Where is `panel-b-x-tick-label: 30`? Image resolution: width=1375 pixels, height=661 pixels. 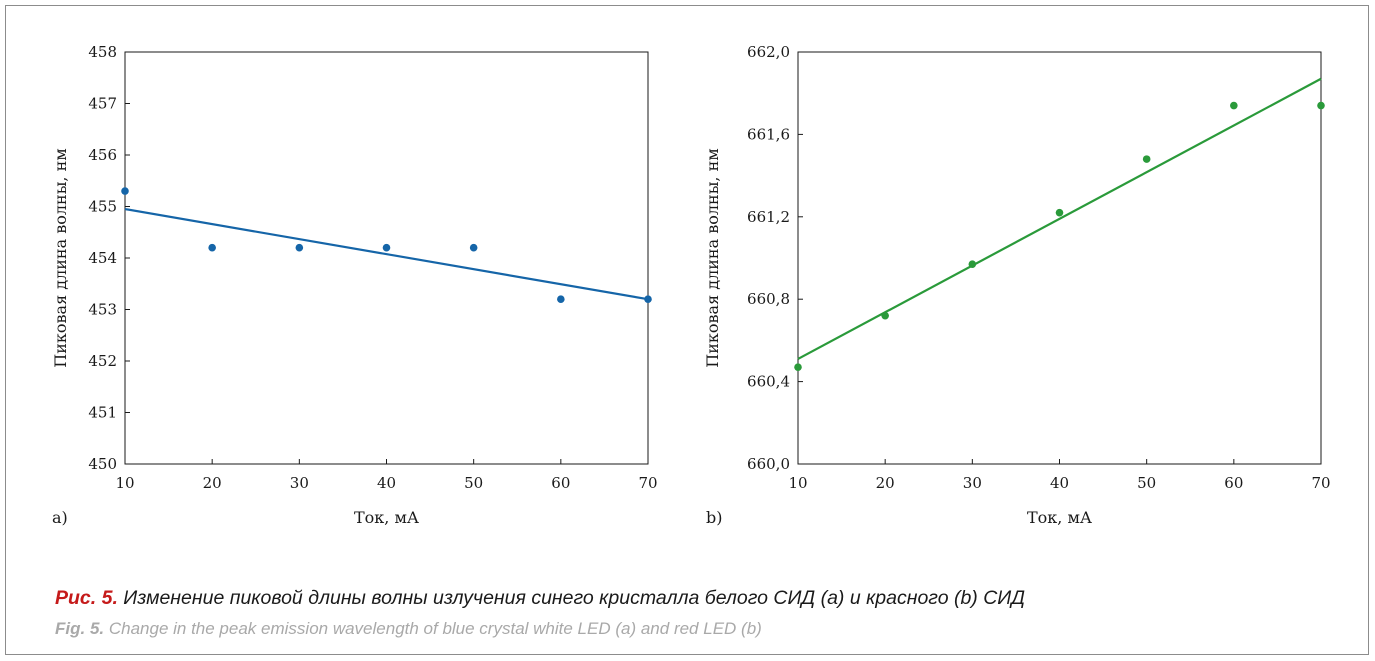
panel-b-x-tick-label: 30 is located at coordinates (972, 483).